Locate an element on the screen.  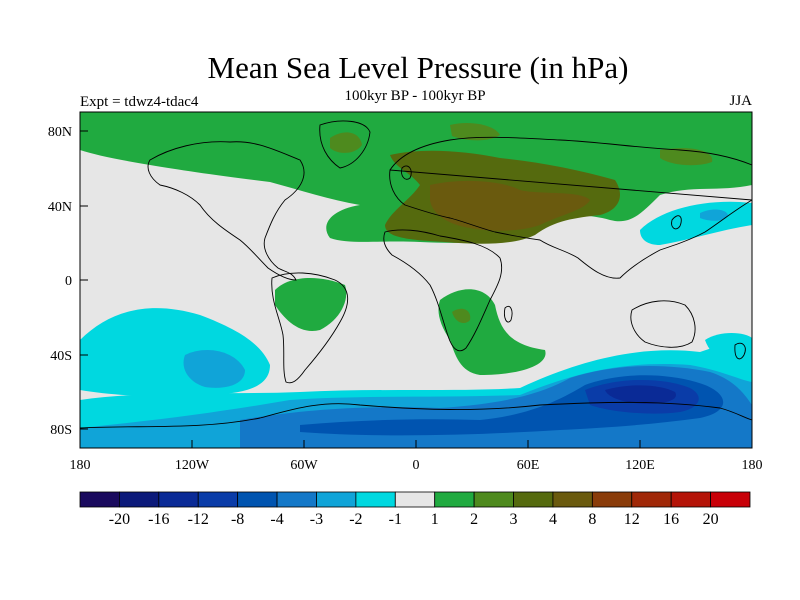
coastline-new-zealand is located at coordinates (740, 351).